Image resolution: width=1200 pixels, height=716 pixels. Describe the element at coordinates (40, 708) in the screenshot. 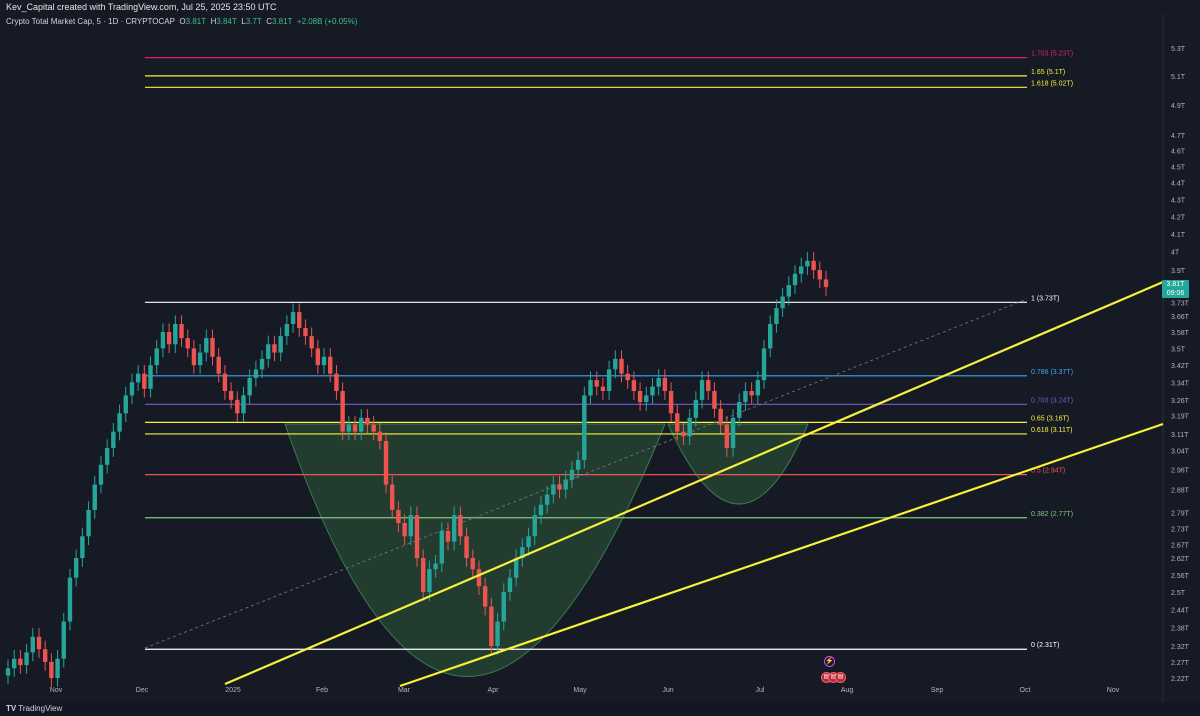

I see `tradingview-brand: TradingView` at that location.